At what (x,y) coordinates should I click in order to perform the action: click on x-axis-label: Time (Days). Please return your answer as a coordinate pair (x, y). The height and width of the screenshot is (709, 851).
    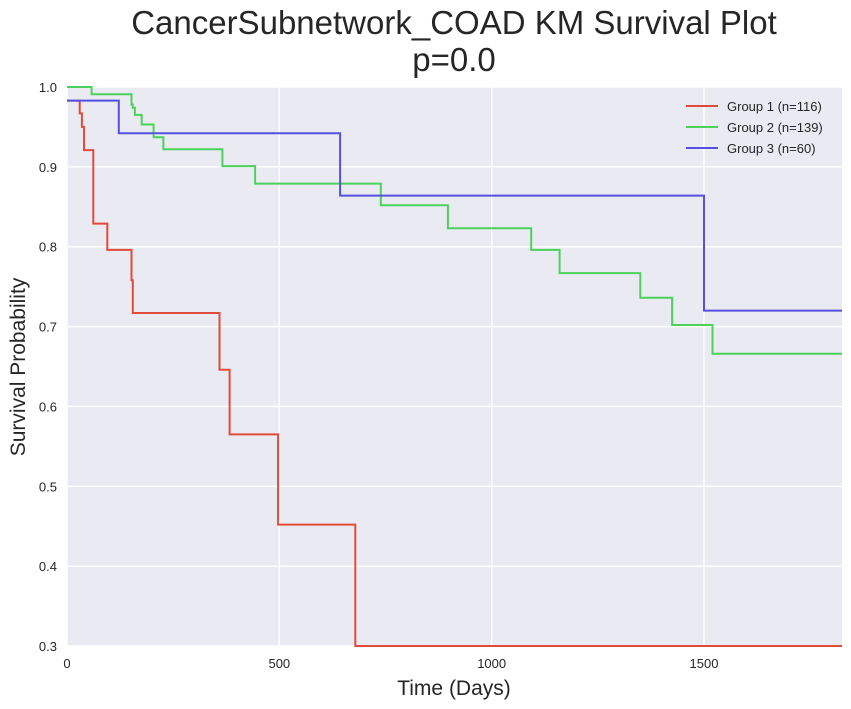
    Looking at the image, I should click on (454, 688).